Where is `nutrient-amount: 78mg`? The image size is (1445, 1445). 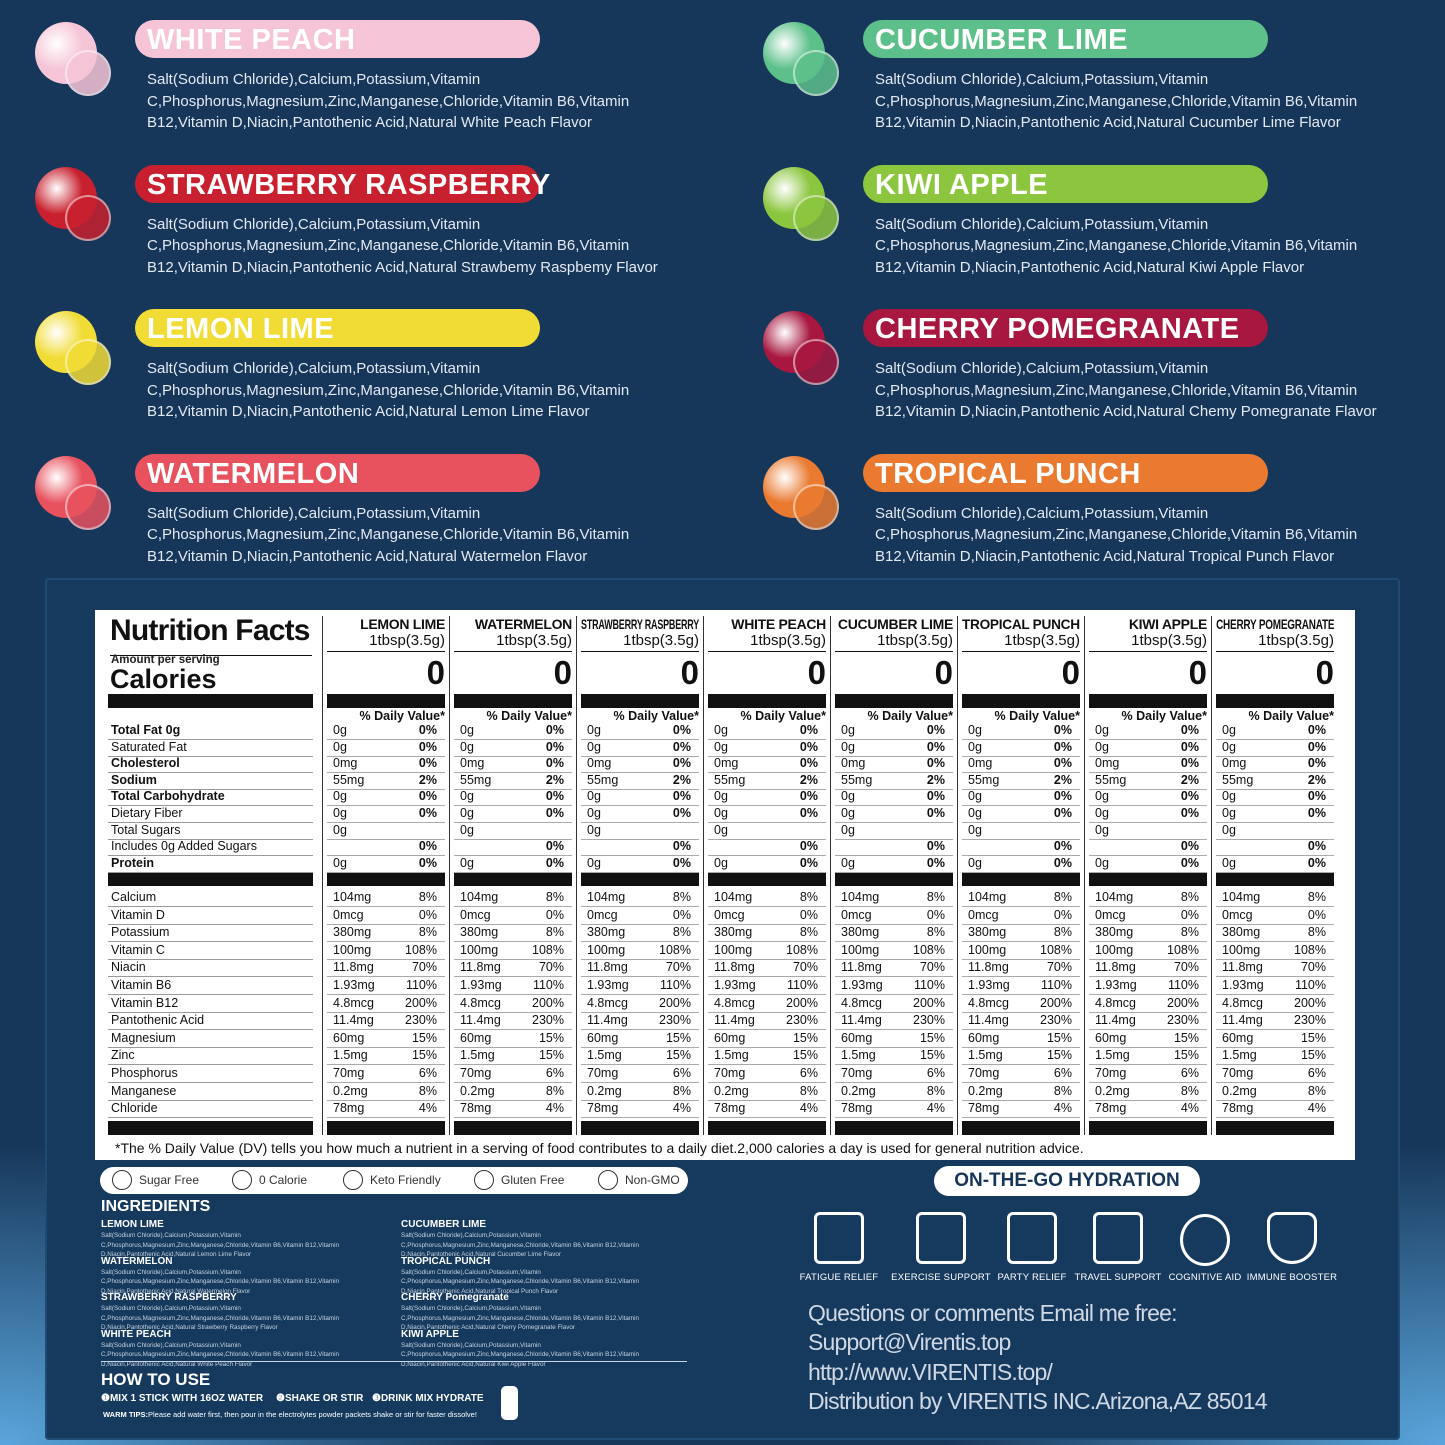
nutrient-amount: 78mg is located at coordinates (476, 1108).